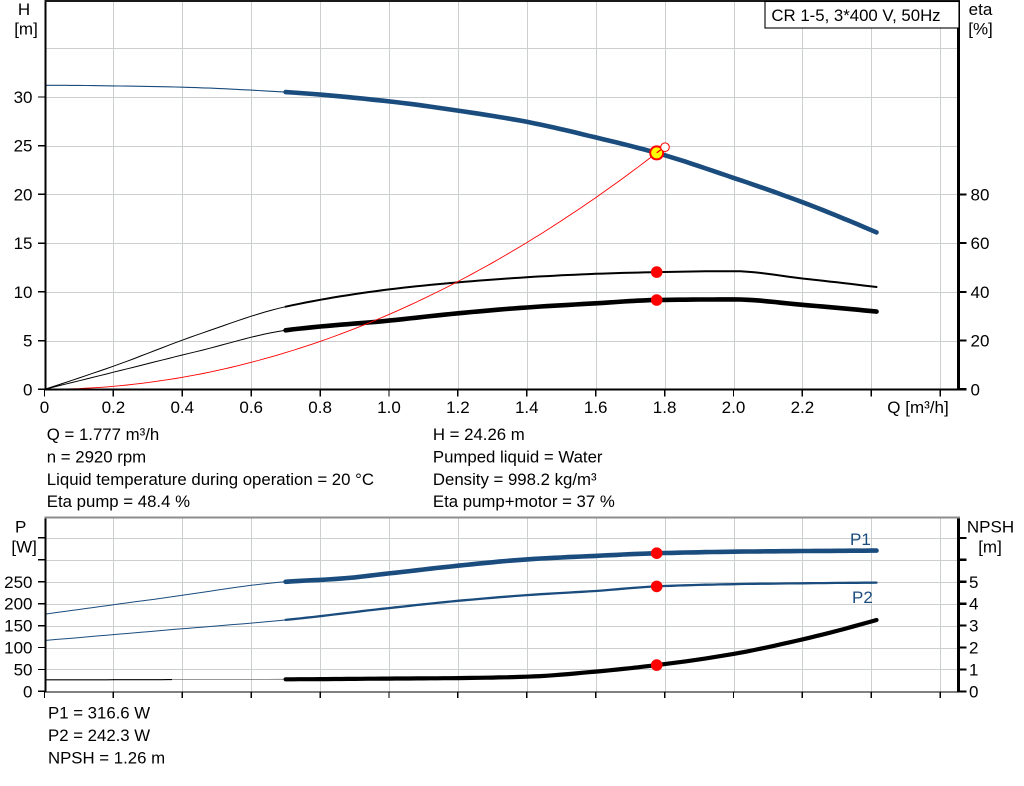 The width and height of the screenshot is (1024, 786). I want to click on svg-text: 100, so click(18, 648).